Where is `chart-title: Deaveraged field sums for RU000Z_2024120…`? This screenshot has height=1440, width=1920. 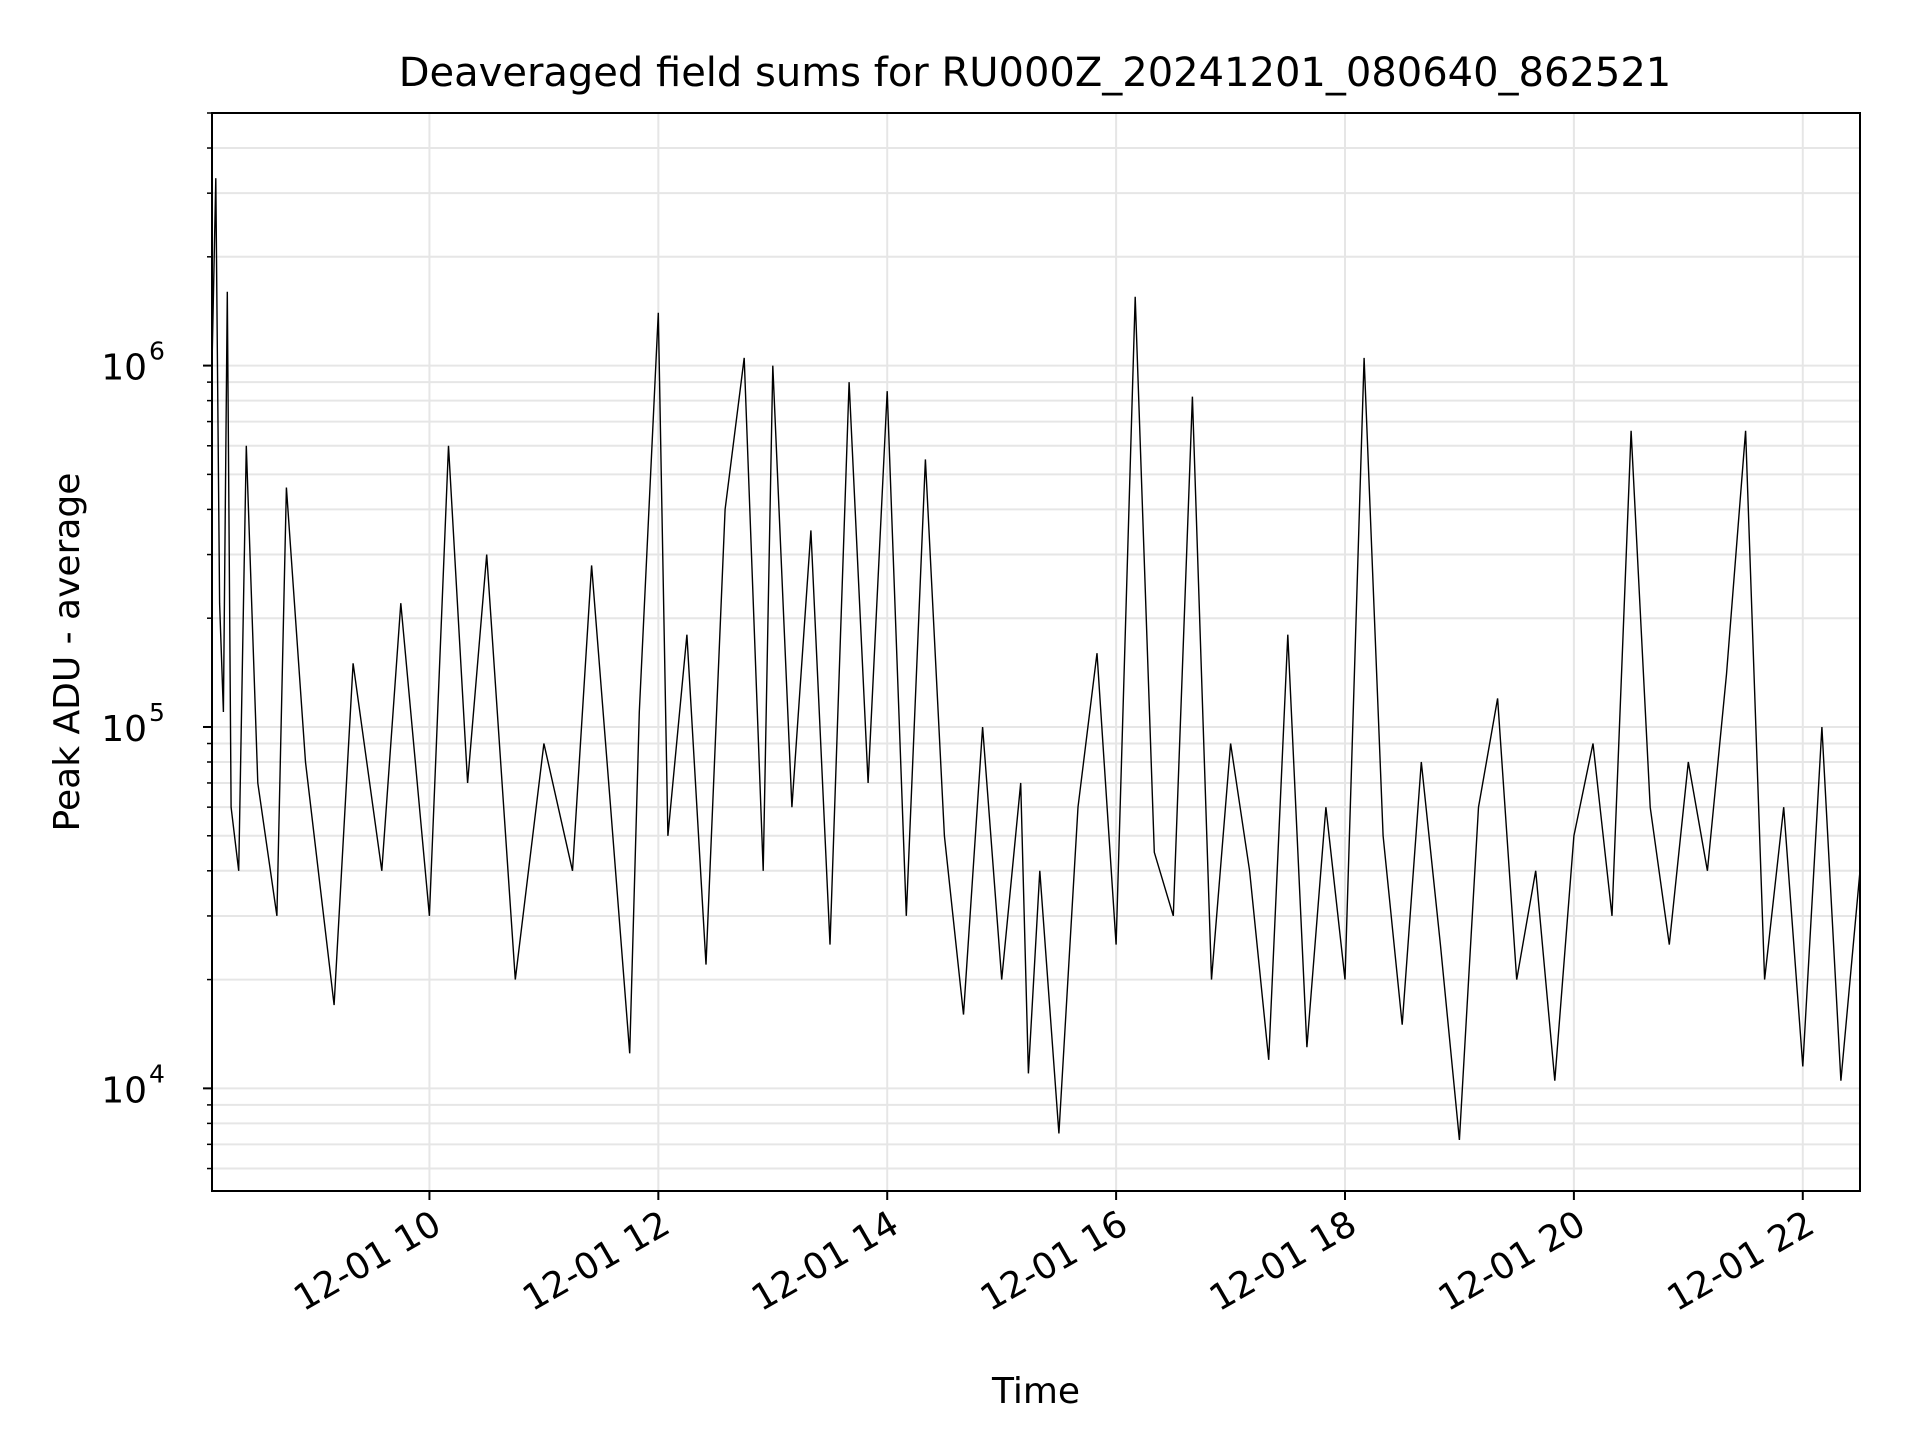 chart-title: Deaveraged field sums for RU000Z_2024120… is located at coordinates (1035, 73).